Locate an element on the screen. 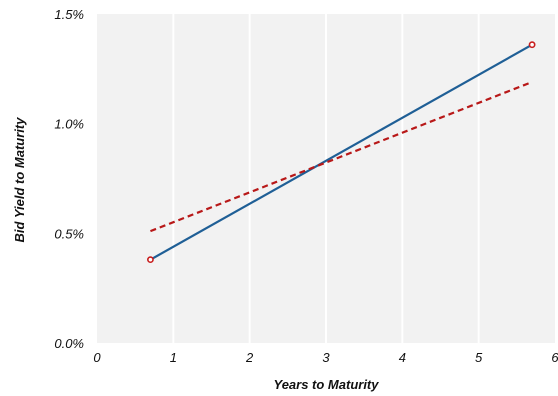 The image size is (558, 396). y-tick-label-1: 1.0% is located at coordinates (69, 124).